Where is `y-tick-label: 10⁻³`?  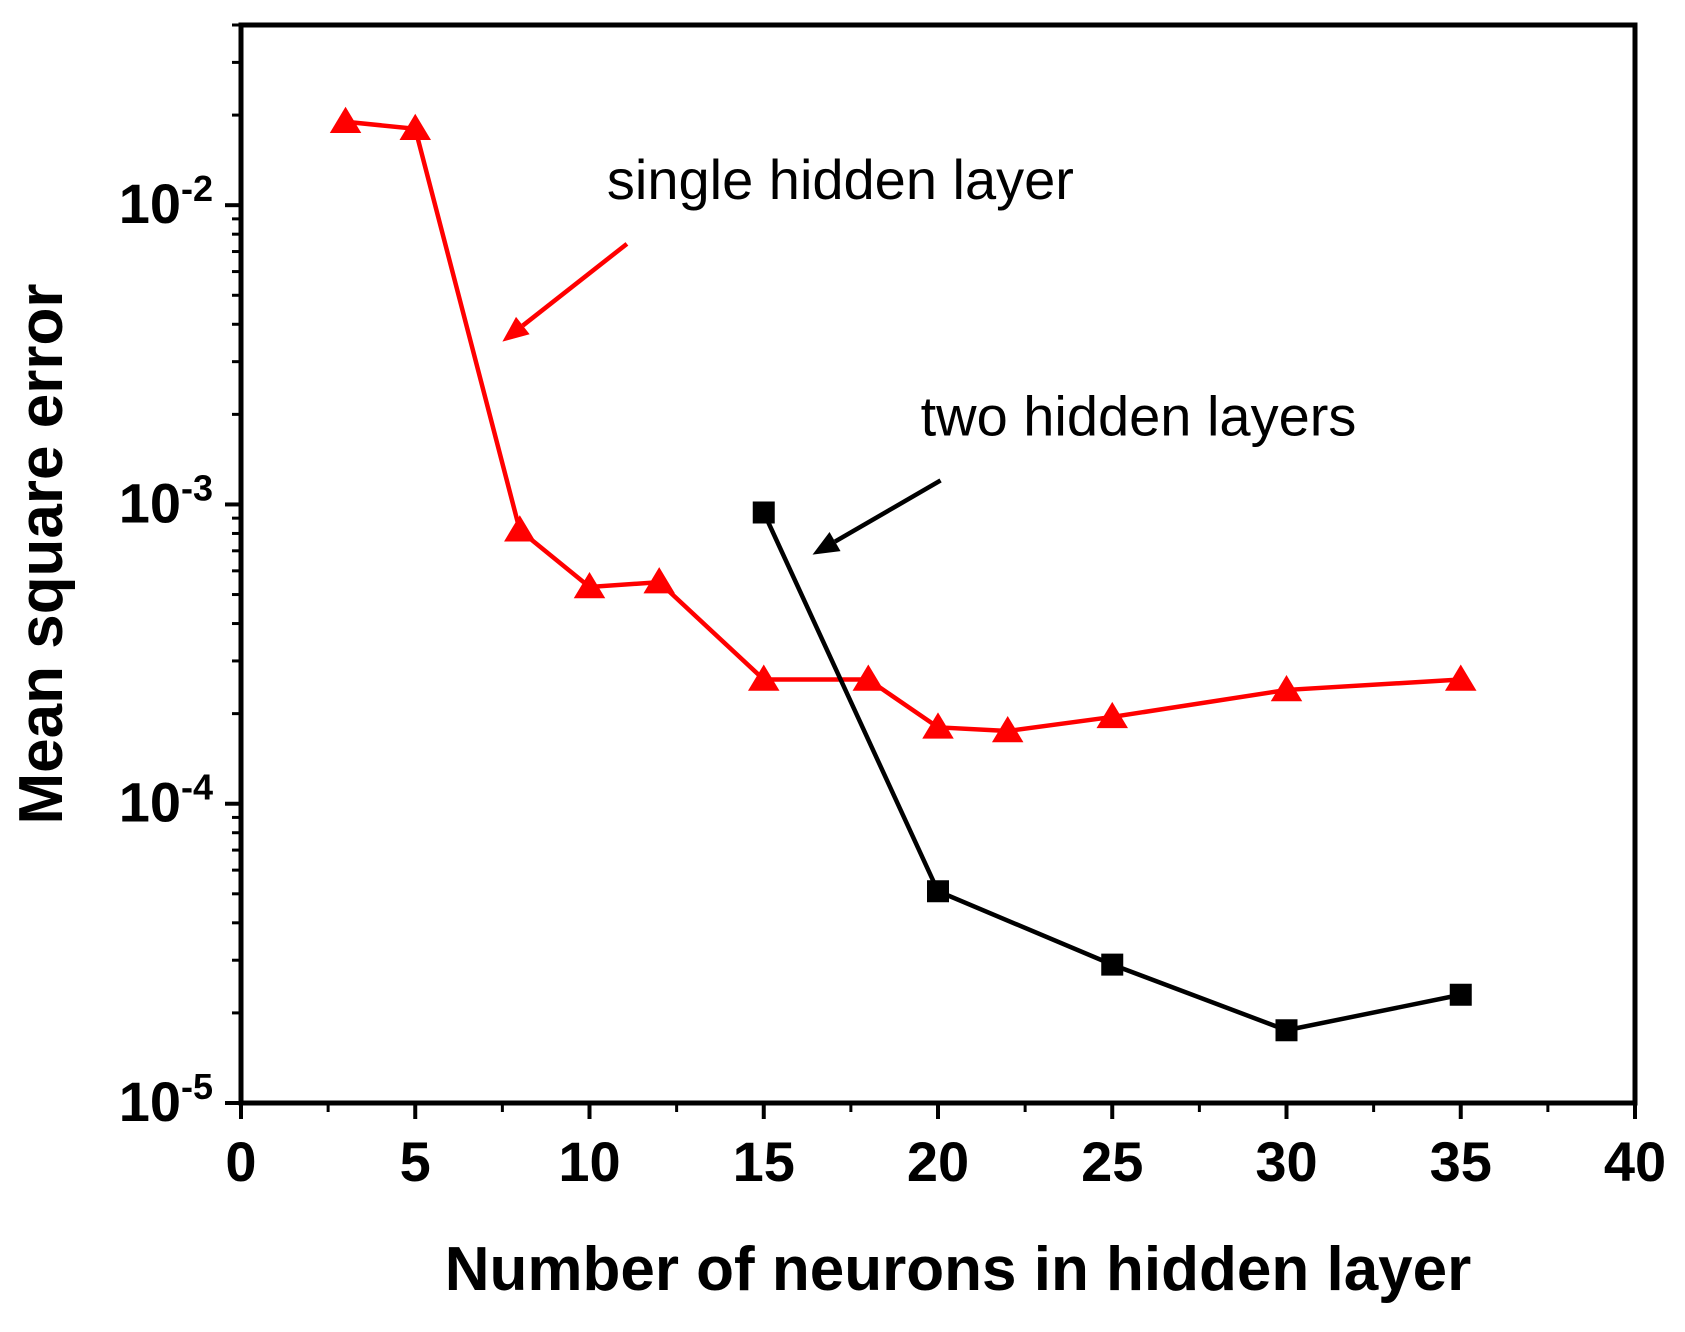
y-tick-label: 10⁻³ is located at coordinates (166, 500).